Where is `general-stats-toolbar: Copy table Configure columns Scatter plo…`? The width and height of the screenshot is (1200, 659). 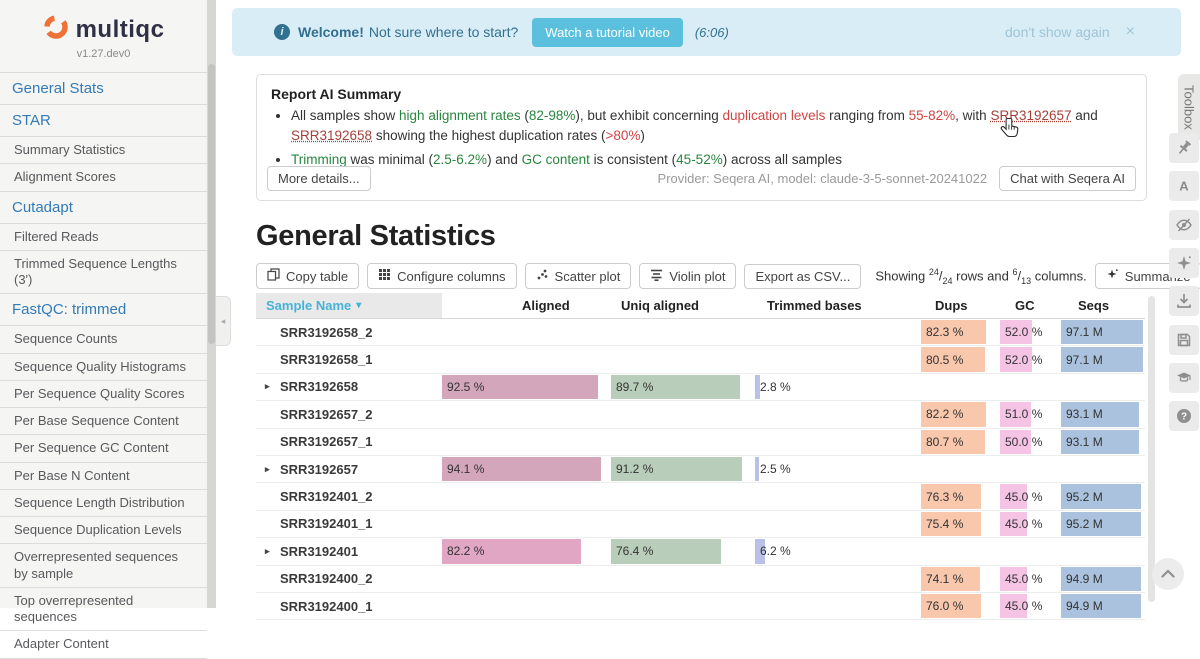
general-stats-toolbar: Copy table Configure columns Scatter plo… is located at coordinates (728, 276).